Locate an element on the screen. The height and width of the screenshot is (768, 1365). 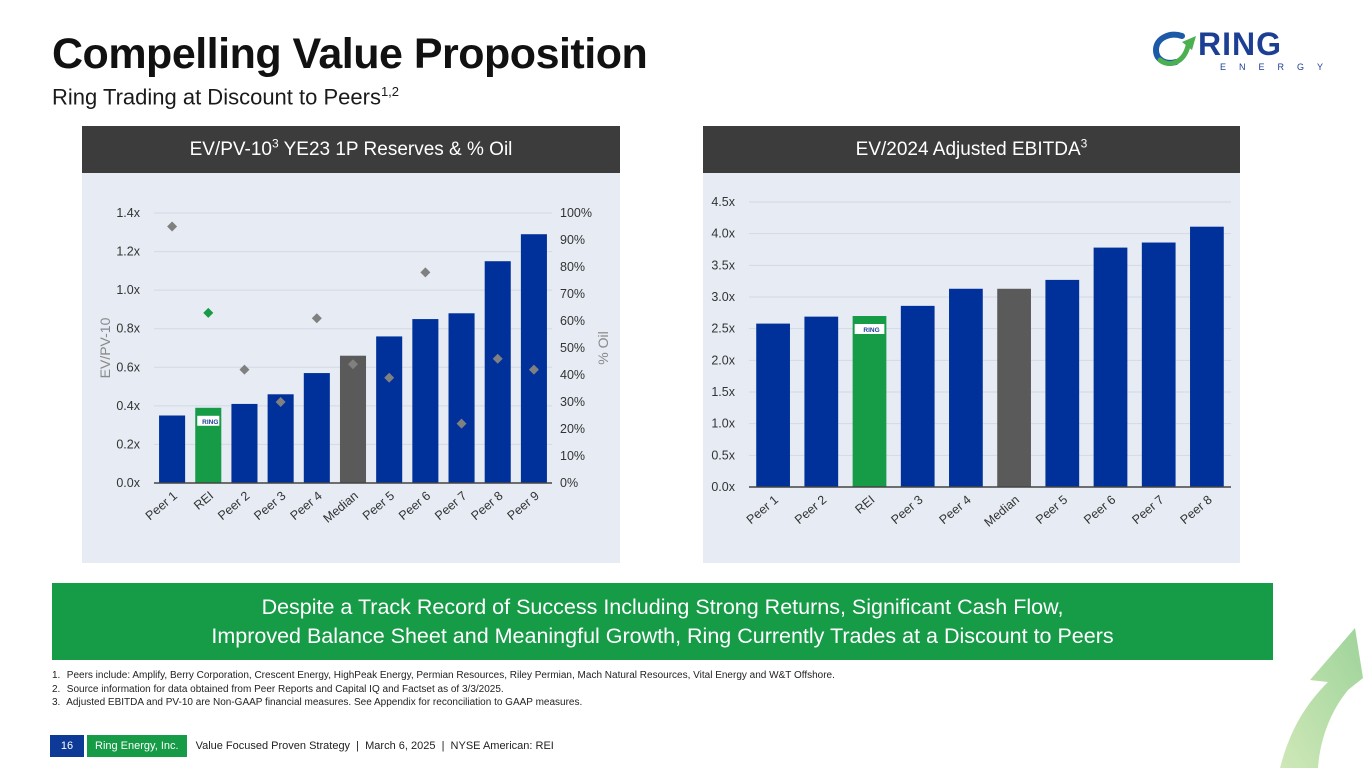
x-tick-label: Peer 4 is located at coordinates (306, 506).